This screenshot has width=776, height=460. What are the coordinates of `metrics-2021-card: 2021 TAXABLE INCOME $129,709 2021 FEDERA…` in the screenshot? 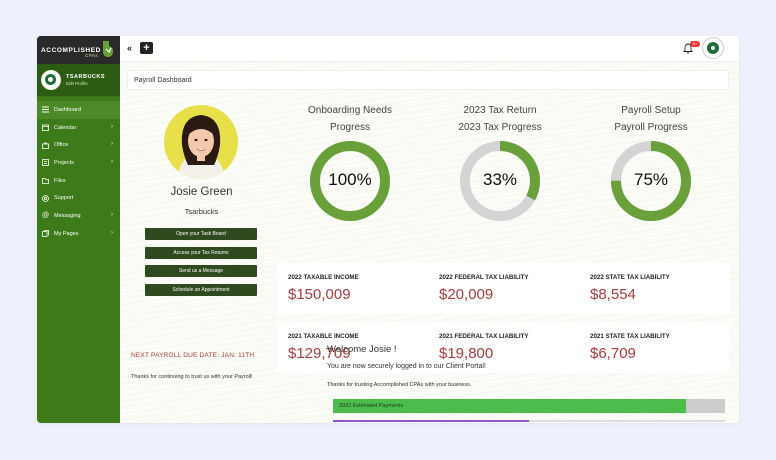 It's located at (503, 347).